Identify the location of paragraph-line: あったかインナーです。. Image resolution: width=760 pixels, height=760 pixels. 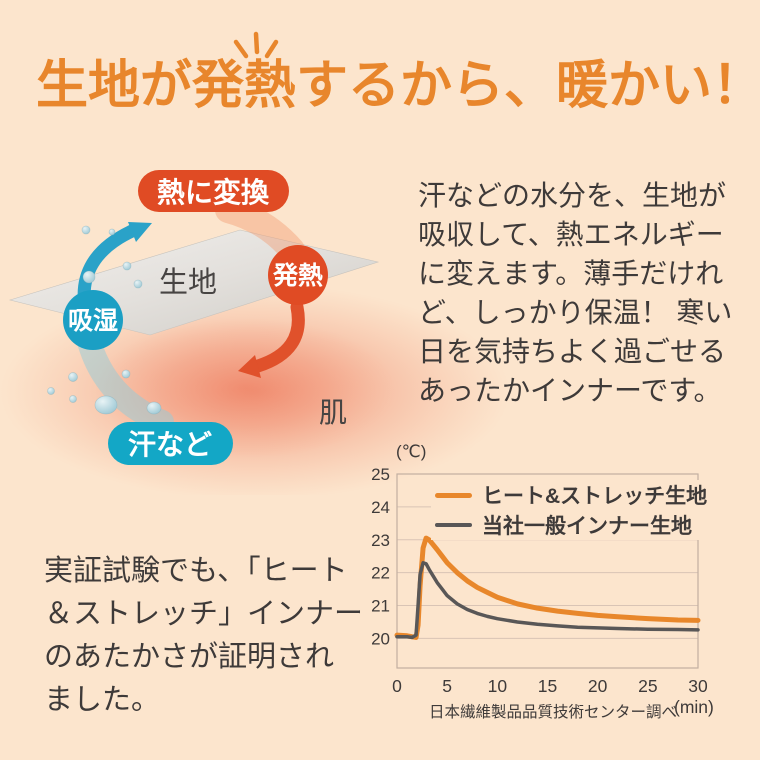
(570, 390).